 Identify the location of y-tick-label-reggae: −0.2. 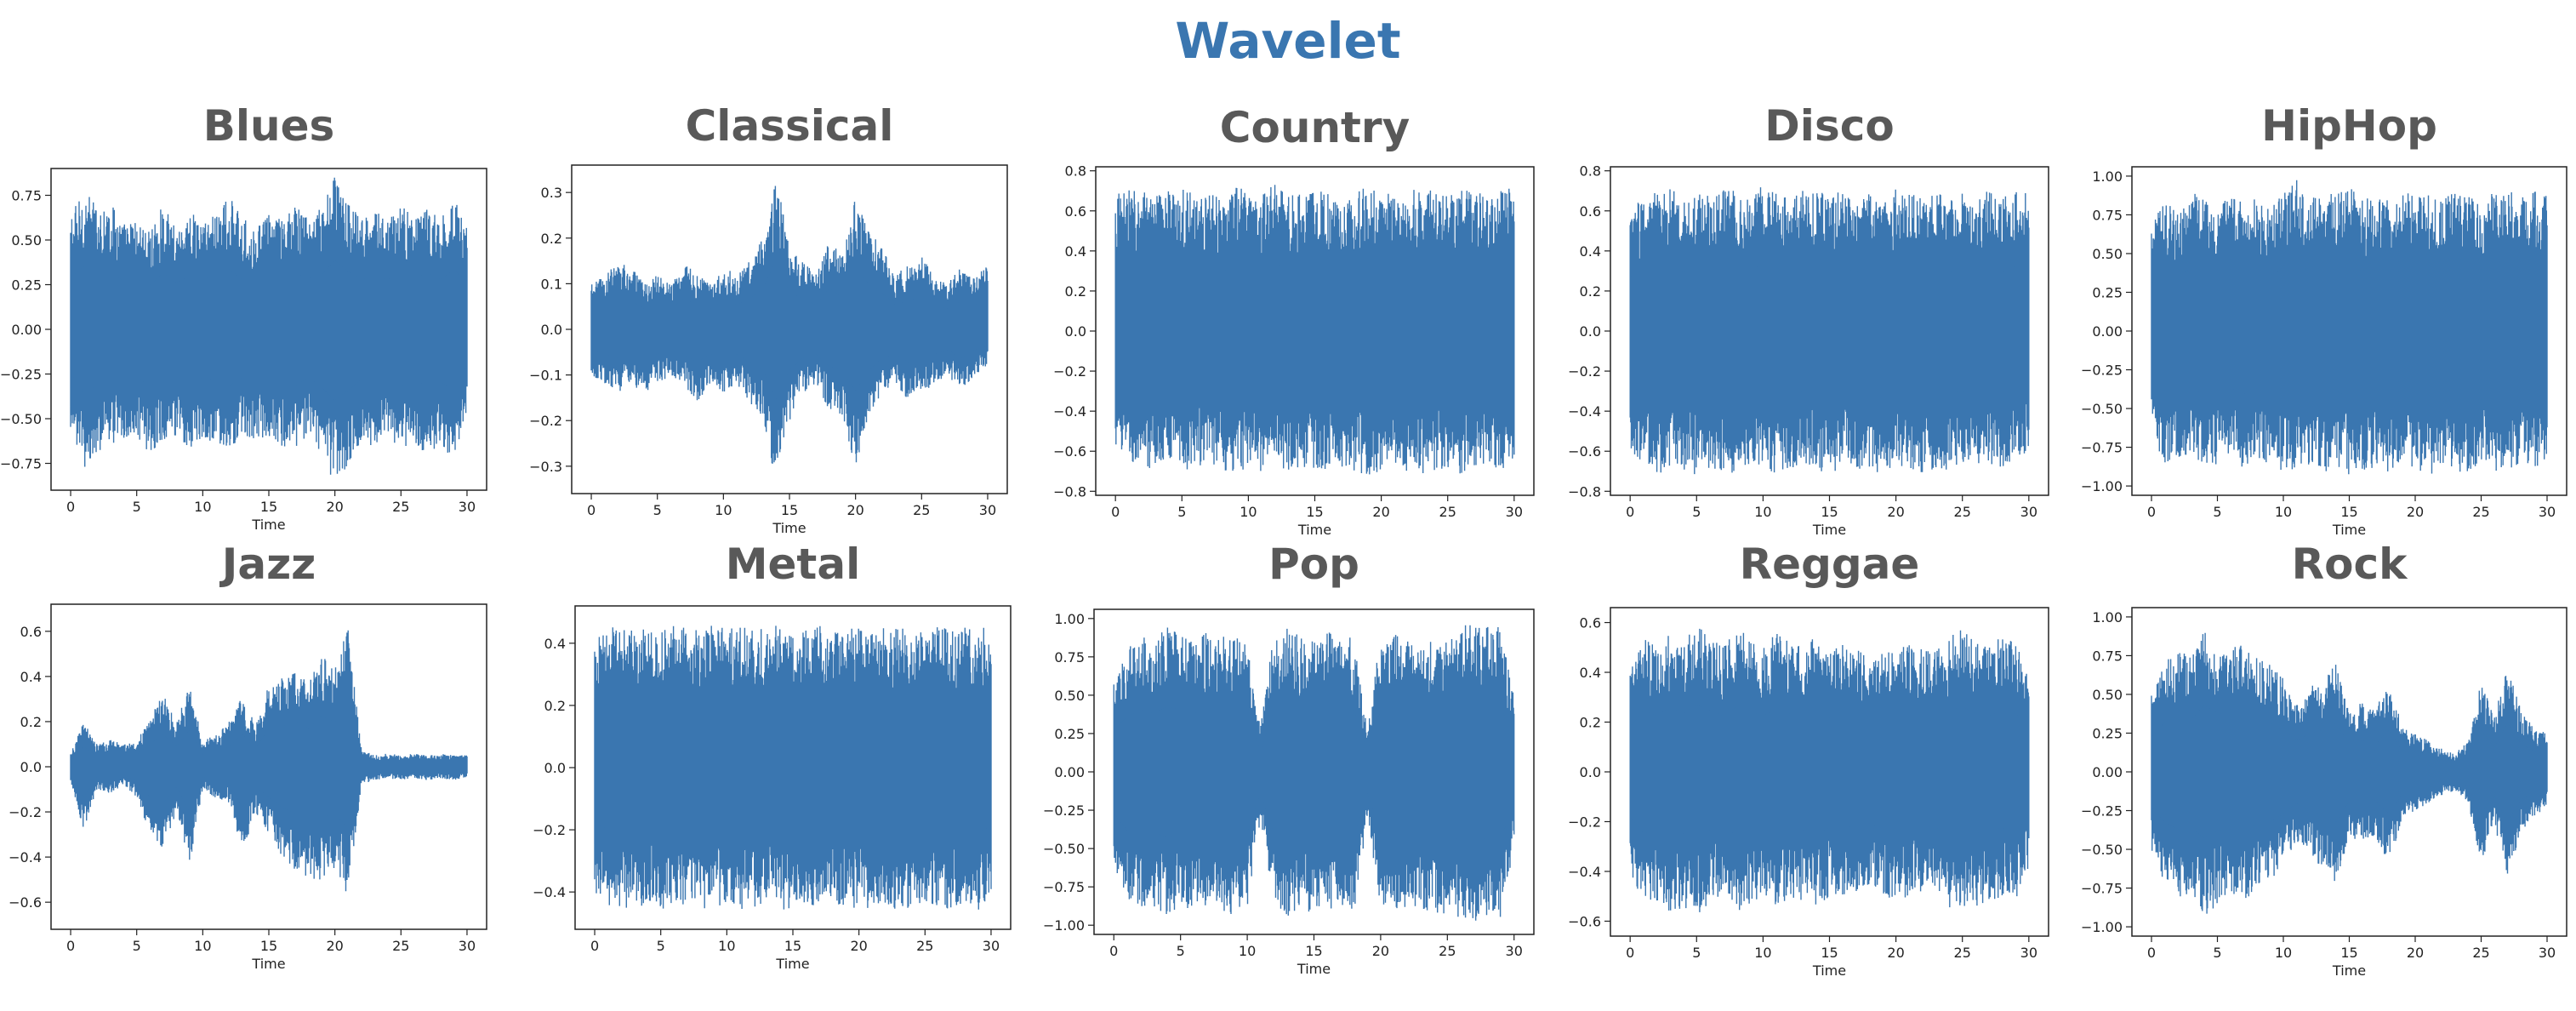
(1585, 822).